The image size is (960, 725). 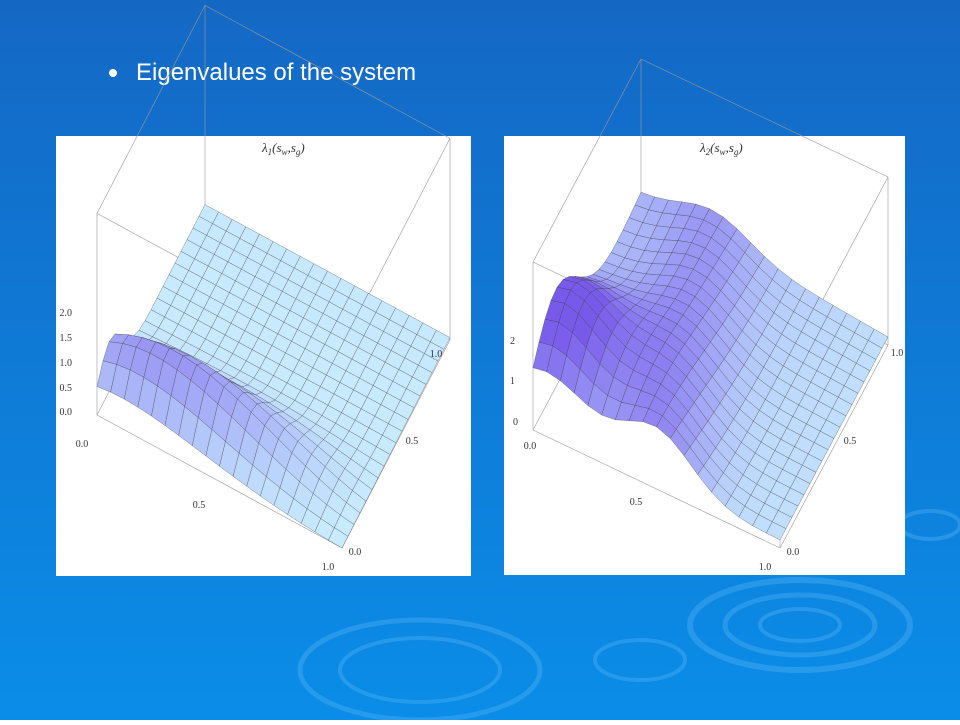 What do you see at coordinates (512, 341) in the screenshot?
I see `z-tick-label: 2` at bounding box center [512, 341].